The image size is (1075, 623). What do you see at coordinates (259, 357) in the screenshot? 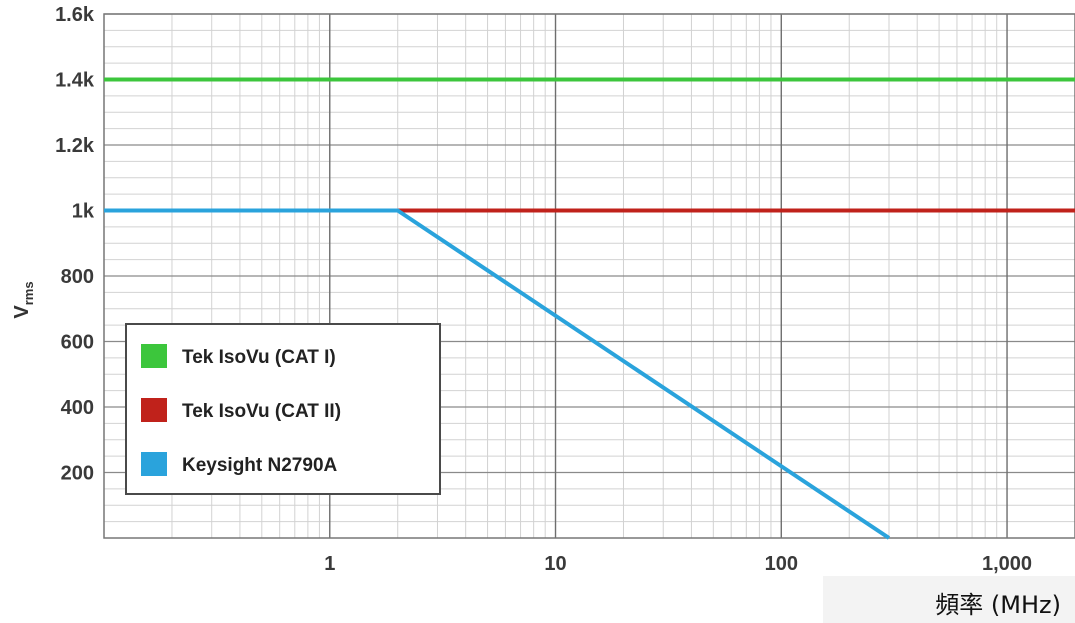
I see `legend-label: Tek IsoVu (CAT I)` at bounding box center [259, 357].